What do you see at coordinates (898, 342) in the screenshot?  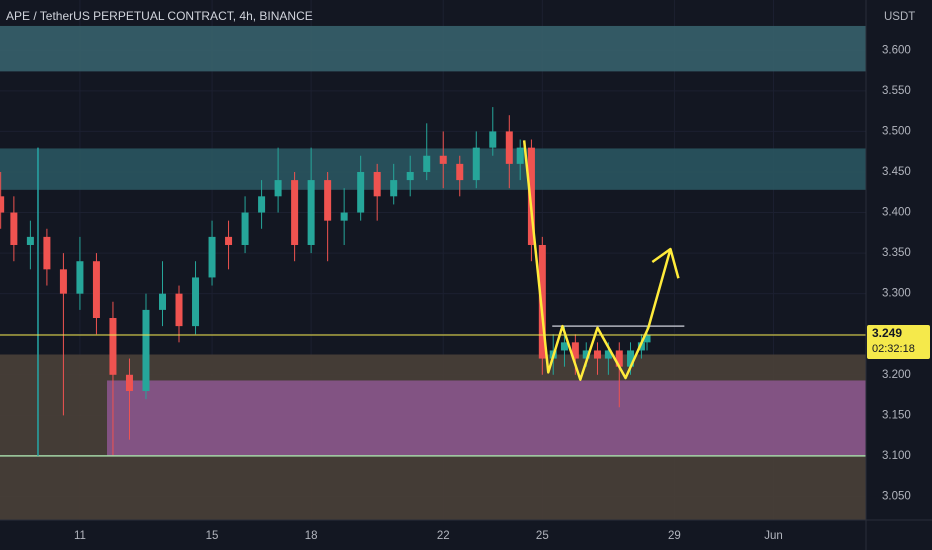 I see `price-label-bg` at bounding box center [898, 342].